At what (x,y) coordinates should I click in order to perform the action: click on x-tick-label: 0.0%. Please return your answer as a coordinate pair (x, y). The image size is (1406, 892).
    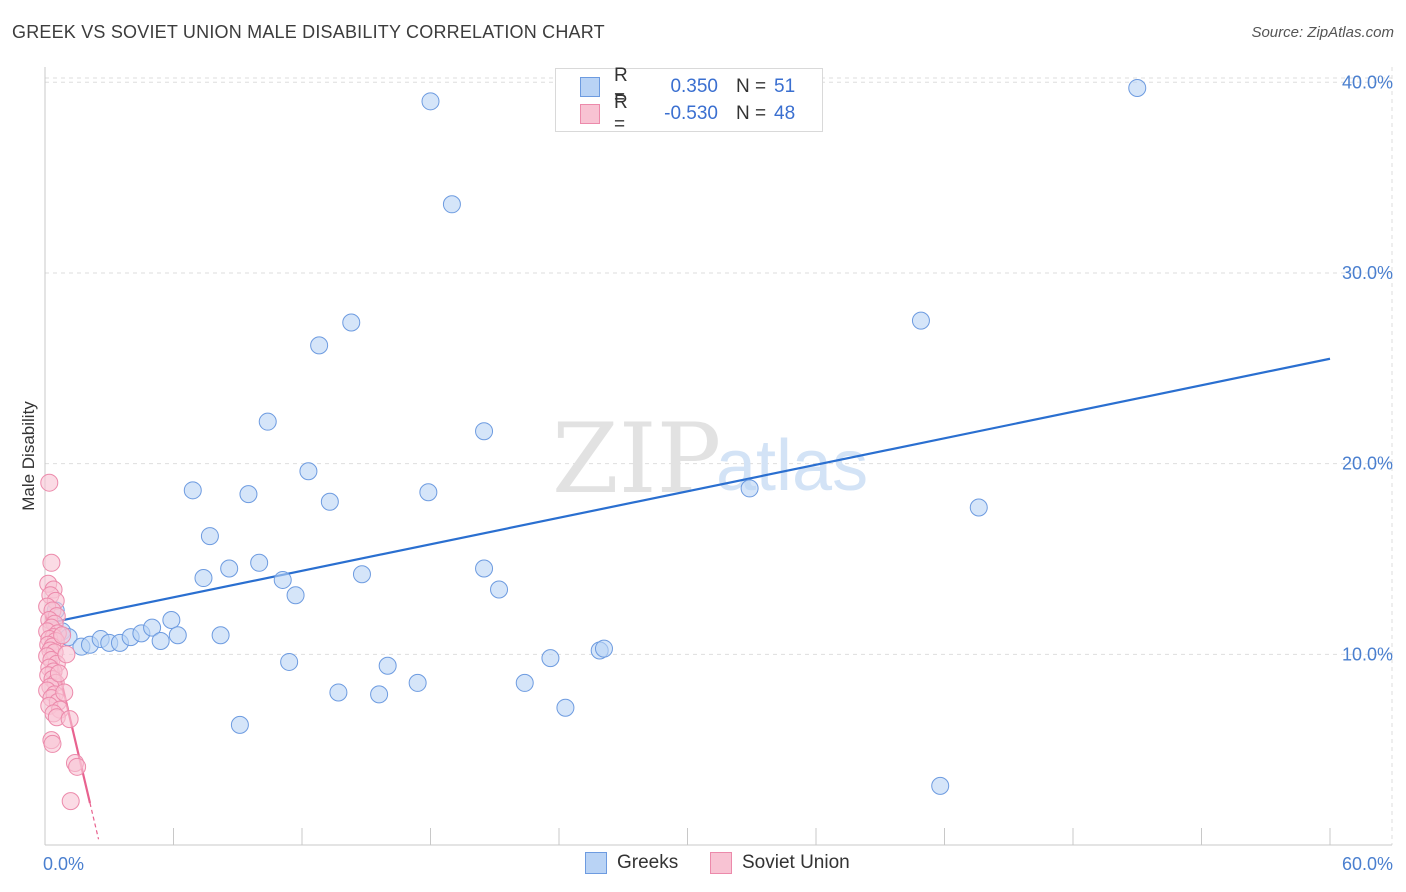
    Looking at the image, I should click on (63, 864).